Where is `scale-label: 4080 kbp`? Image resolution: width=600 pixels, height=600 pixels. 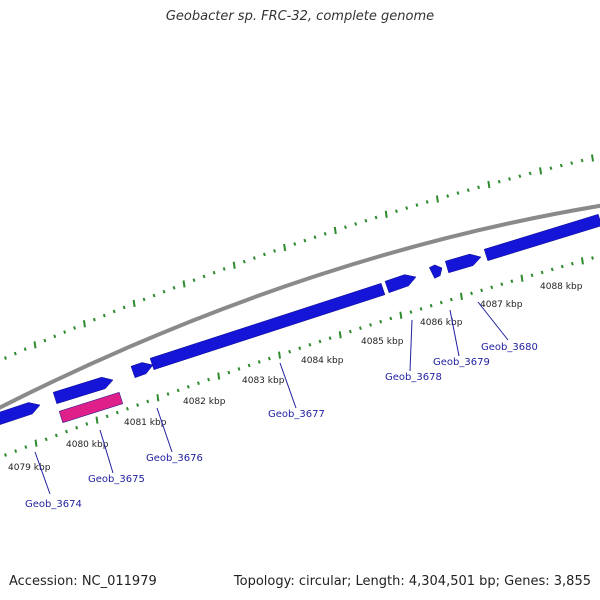 scale-label: 4080 kbp is located at coordinates (87, 445).